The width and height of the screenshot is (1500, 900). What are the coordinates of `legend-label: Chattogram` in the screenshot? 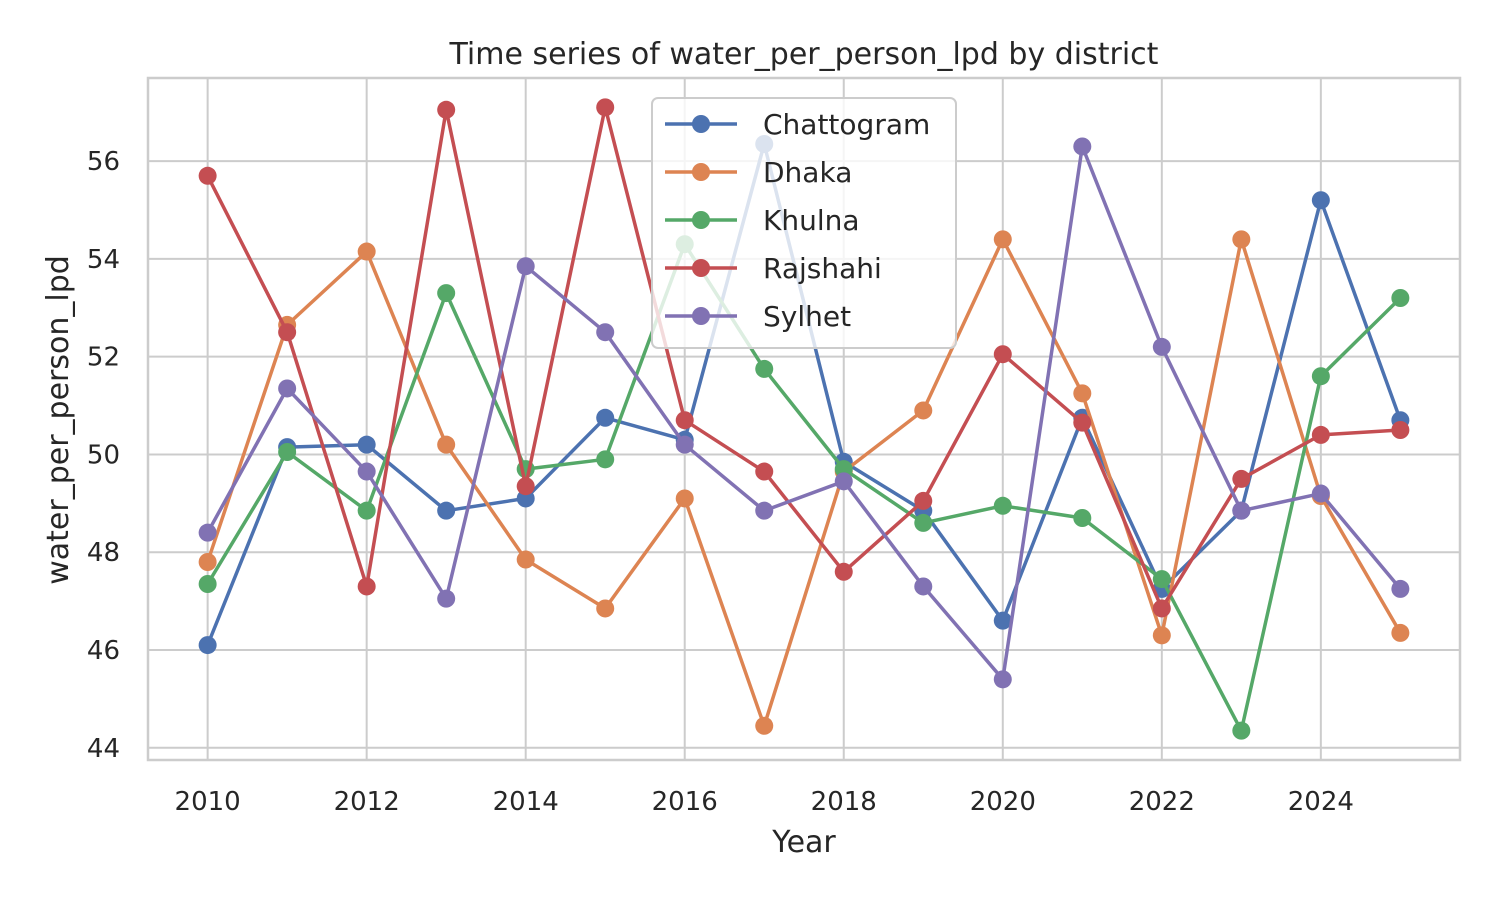 It's located at (846, 124).